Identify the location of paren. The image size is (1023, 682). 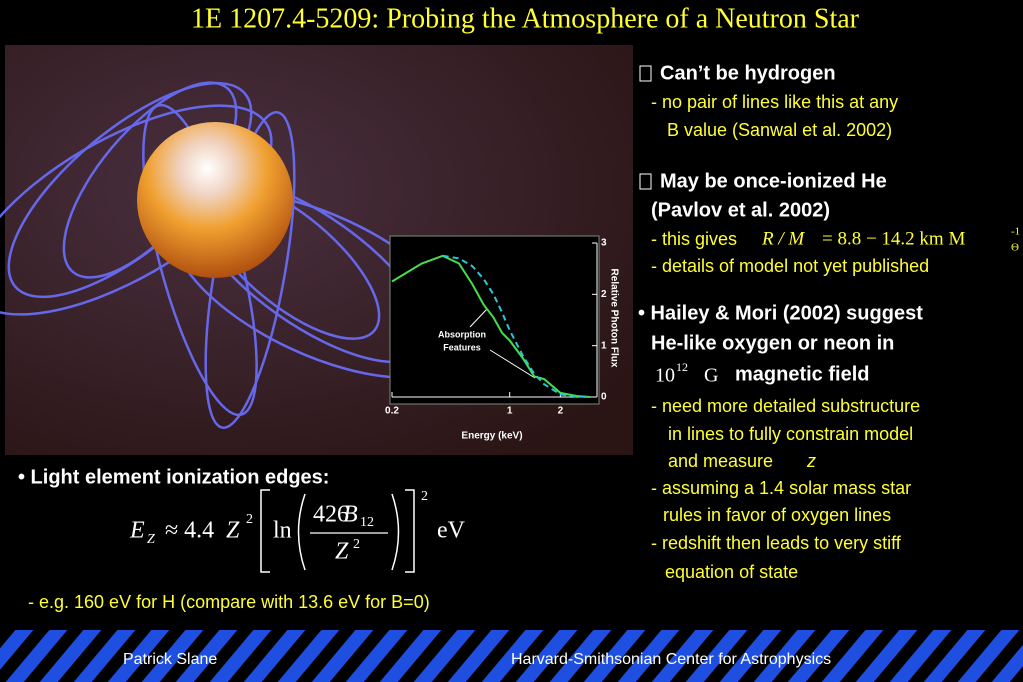
(348, 532).